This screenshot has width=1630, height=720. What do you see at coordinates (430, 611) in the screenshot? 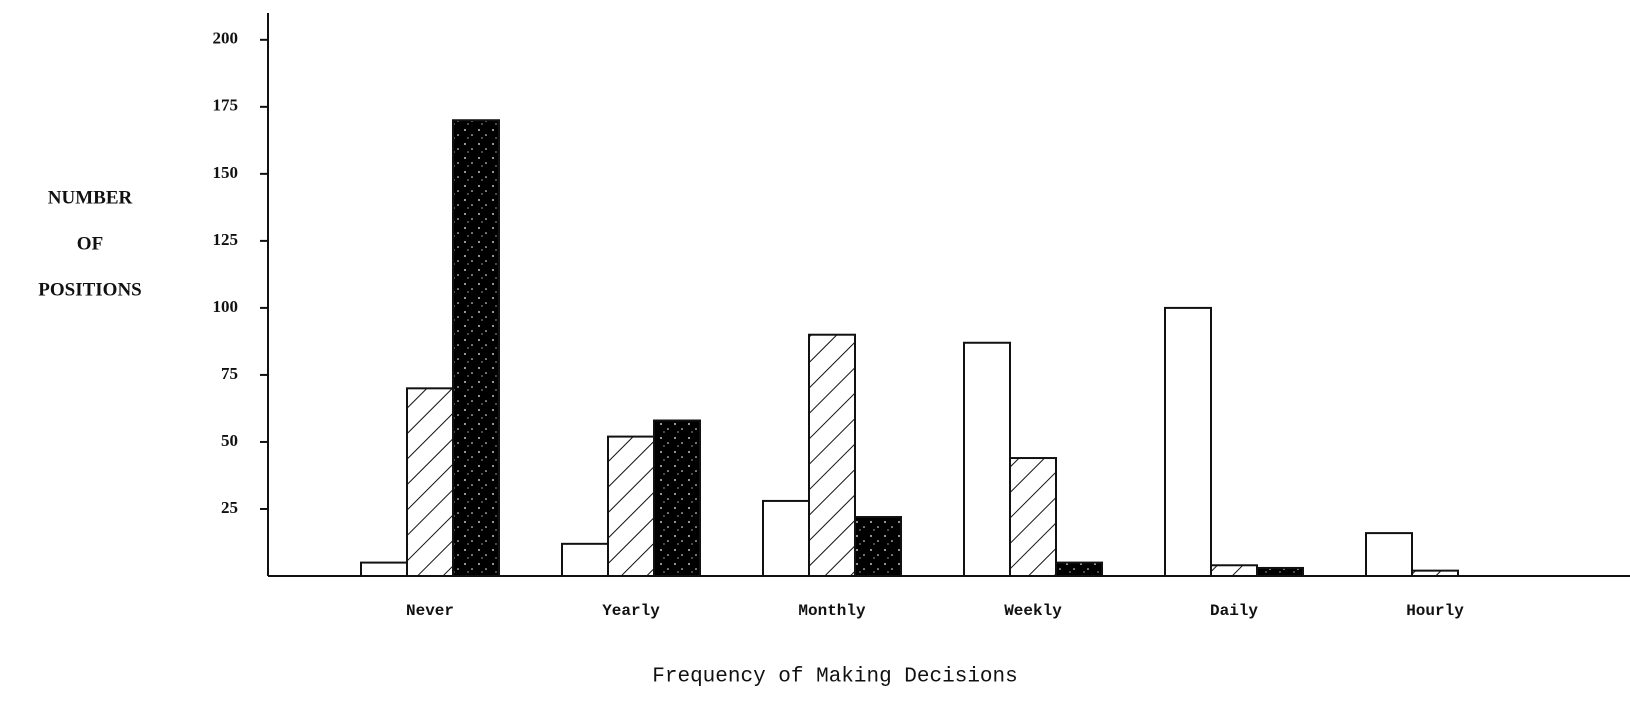
I see `x-tick-label: Never` at bounding box center [430, 611].